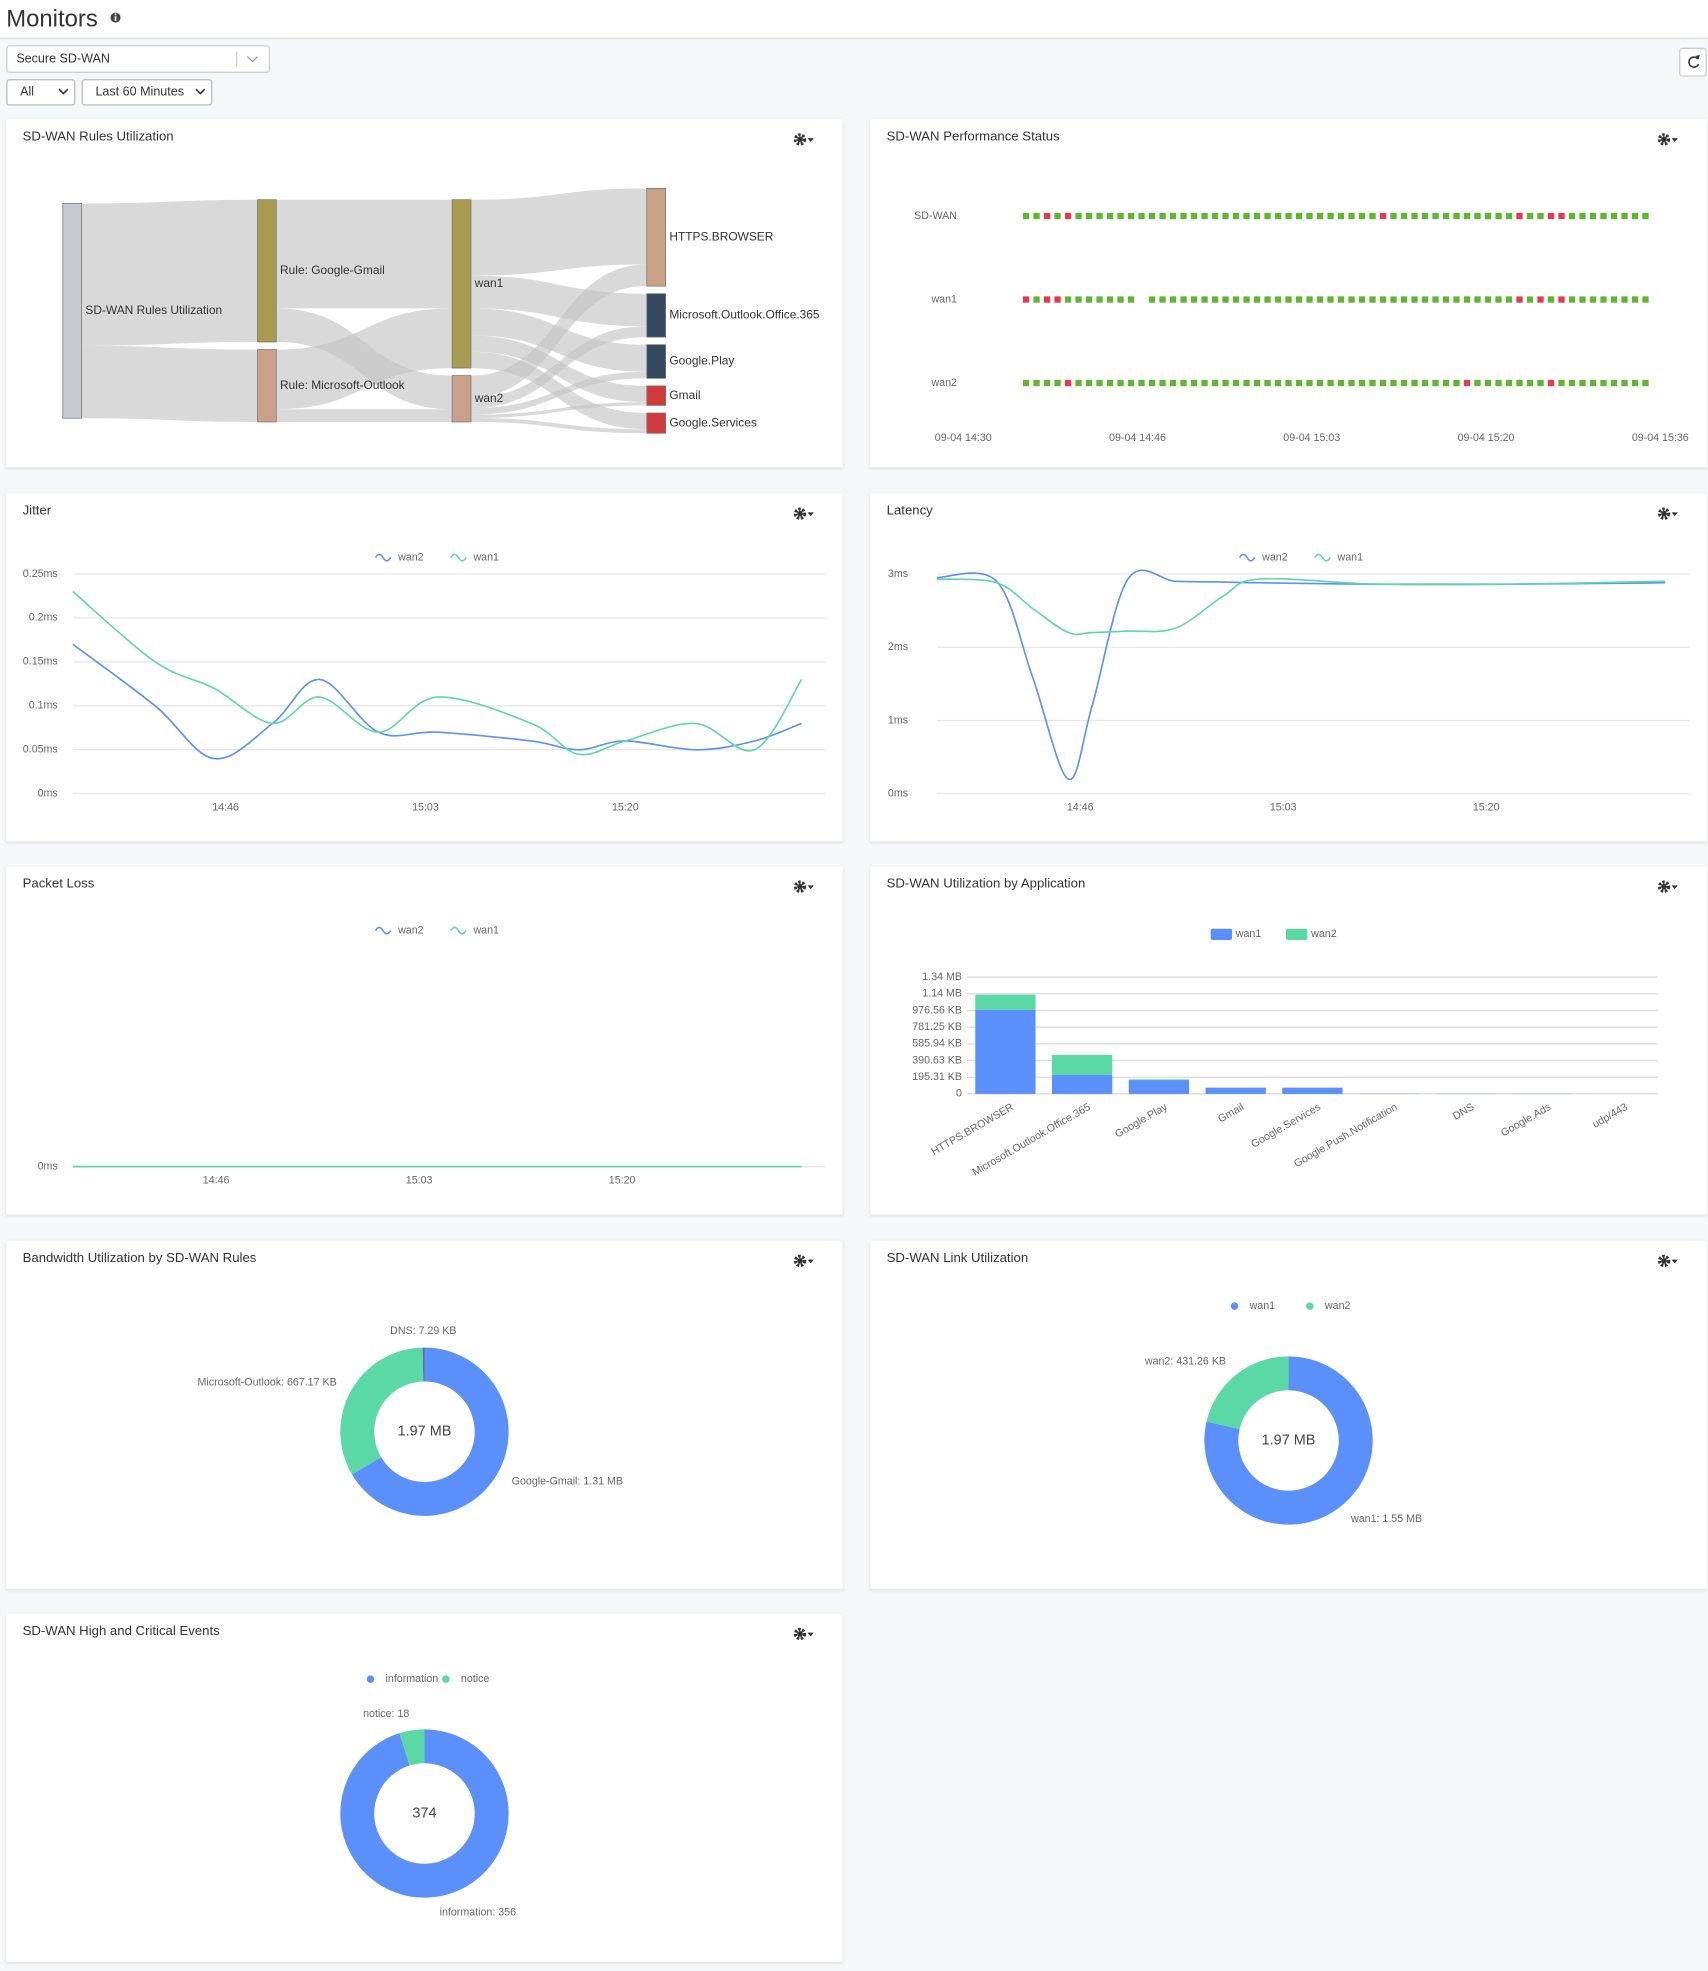  I want to click on info-icon, so click(115, 17).